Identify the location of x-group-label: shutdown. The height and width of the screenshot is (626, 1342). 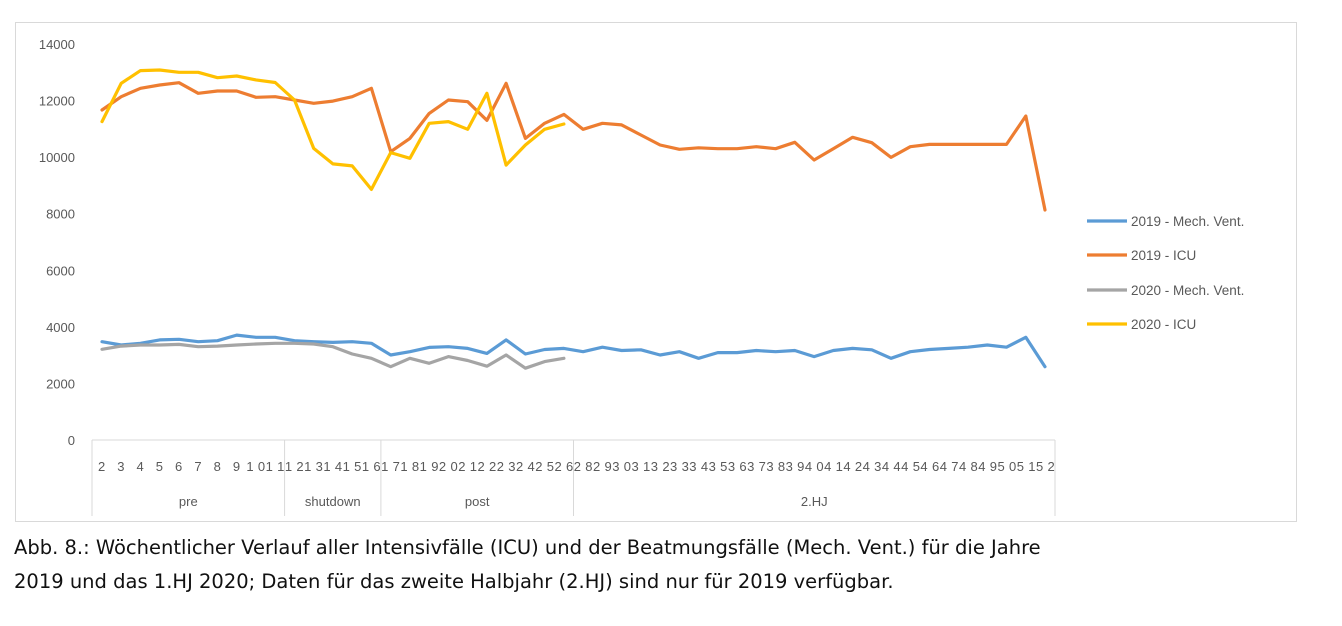
(333, 501).